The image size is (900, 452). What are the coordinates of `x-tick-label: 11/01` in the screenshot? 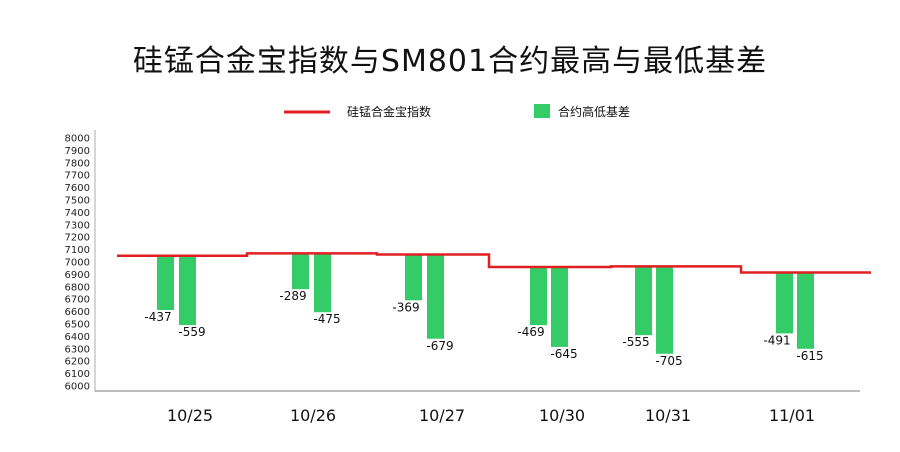 It's located at (792, 415).